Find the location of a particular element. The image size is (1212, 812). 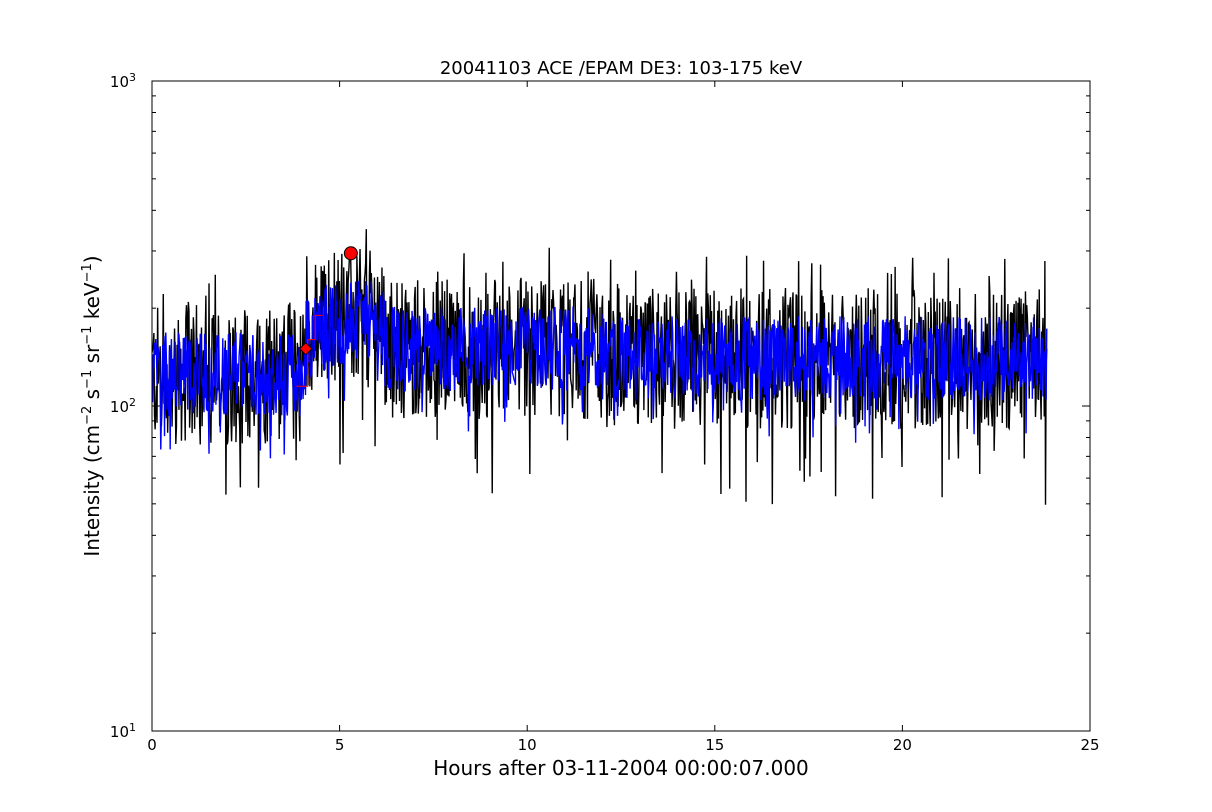

x-tick-label-0: 0 is located at coordinates (152, 745).